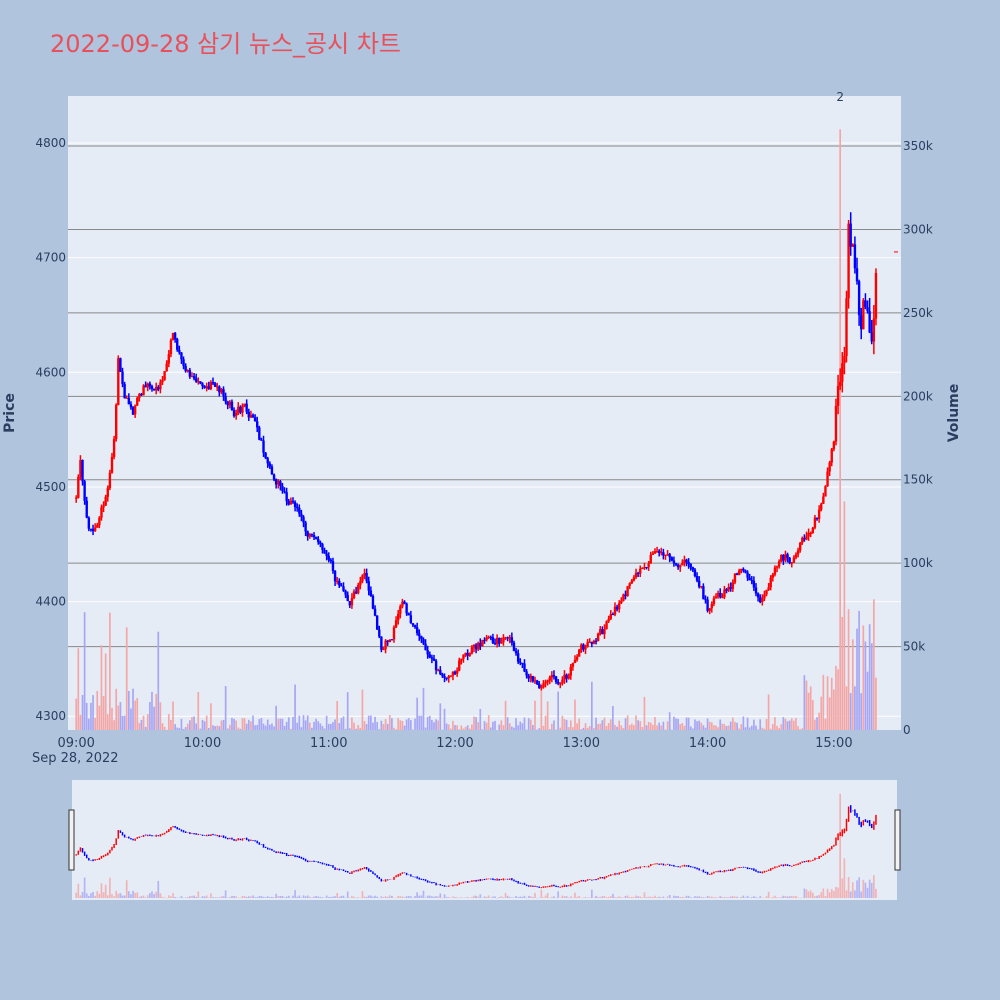  Describe the element at coordinates (918, 146) in the screenshot. I see `volume-tick-label: 350k` at that location.